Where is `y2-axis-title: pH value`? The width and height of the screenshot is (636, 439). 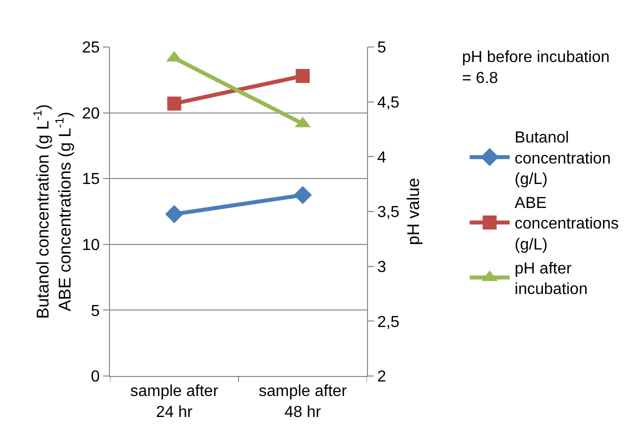
y2-axis-title: pH value is located at coordinates (413, 212).